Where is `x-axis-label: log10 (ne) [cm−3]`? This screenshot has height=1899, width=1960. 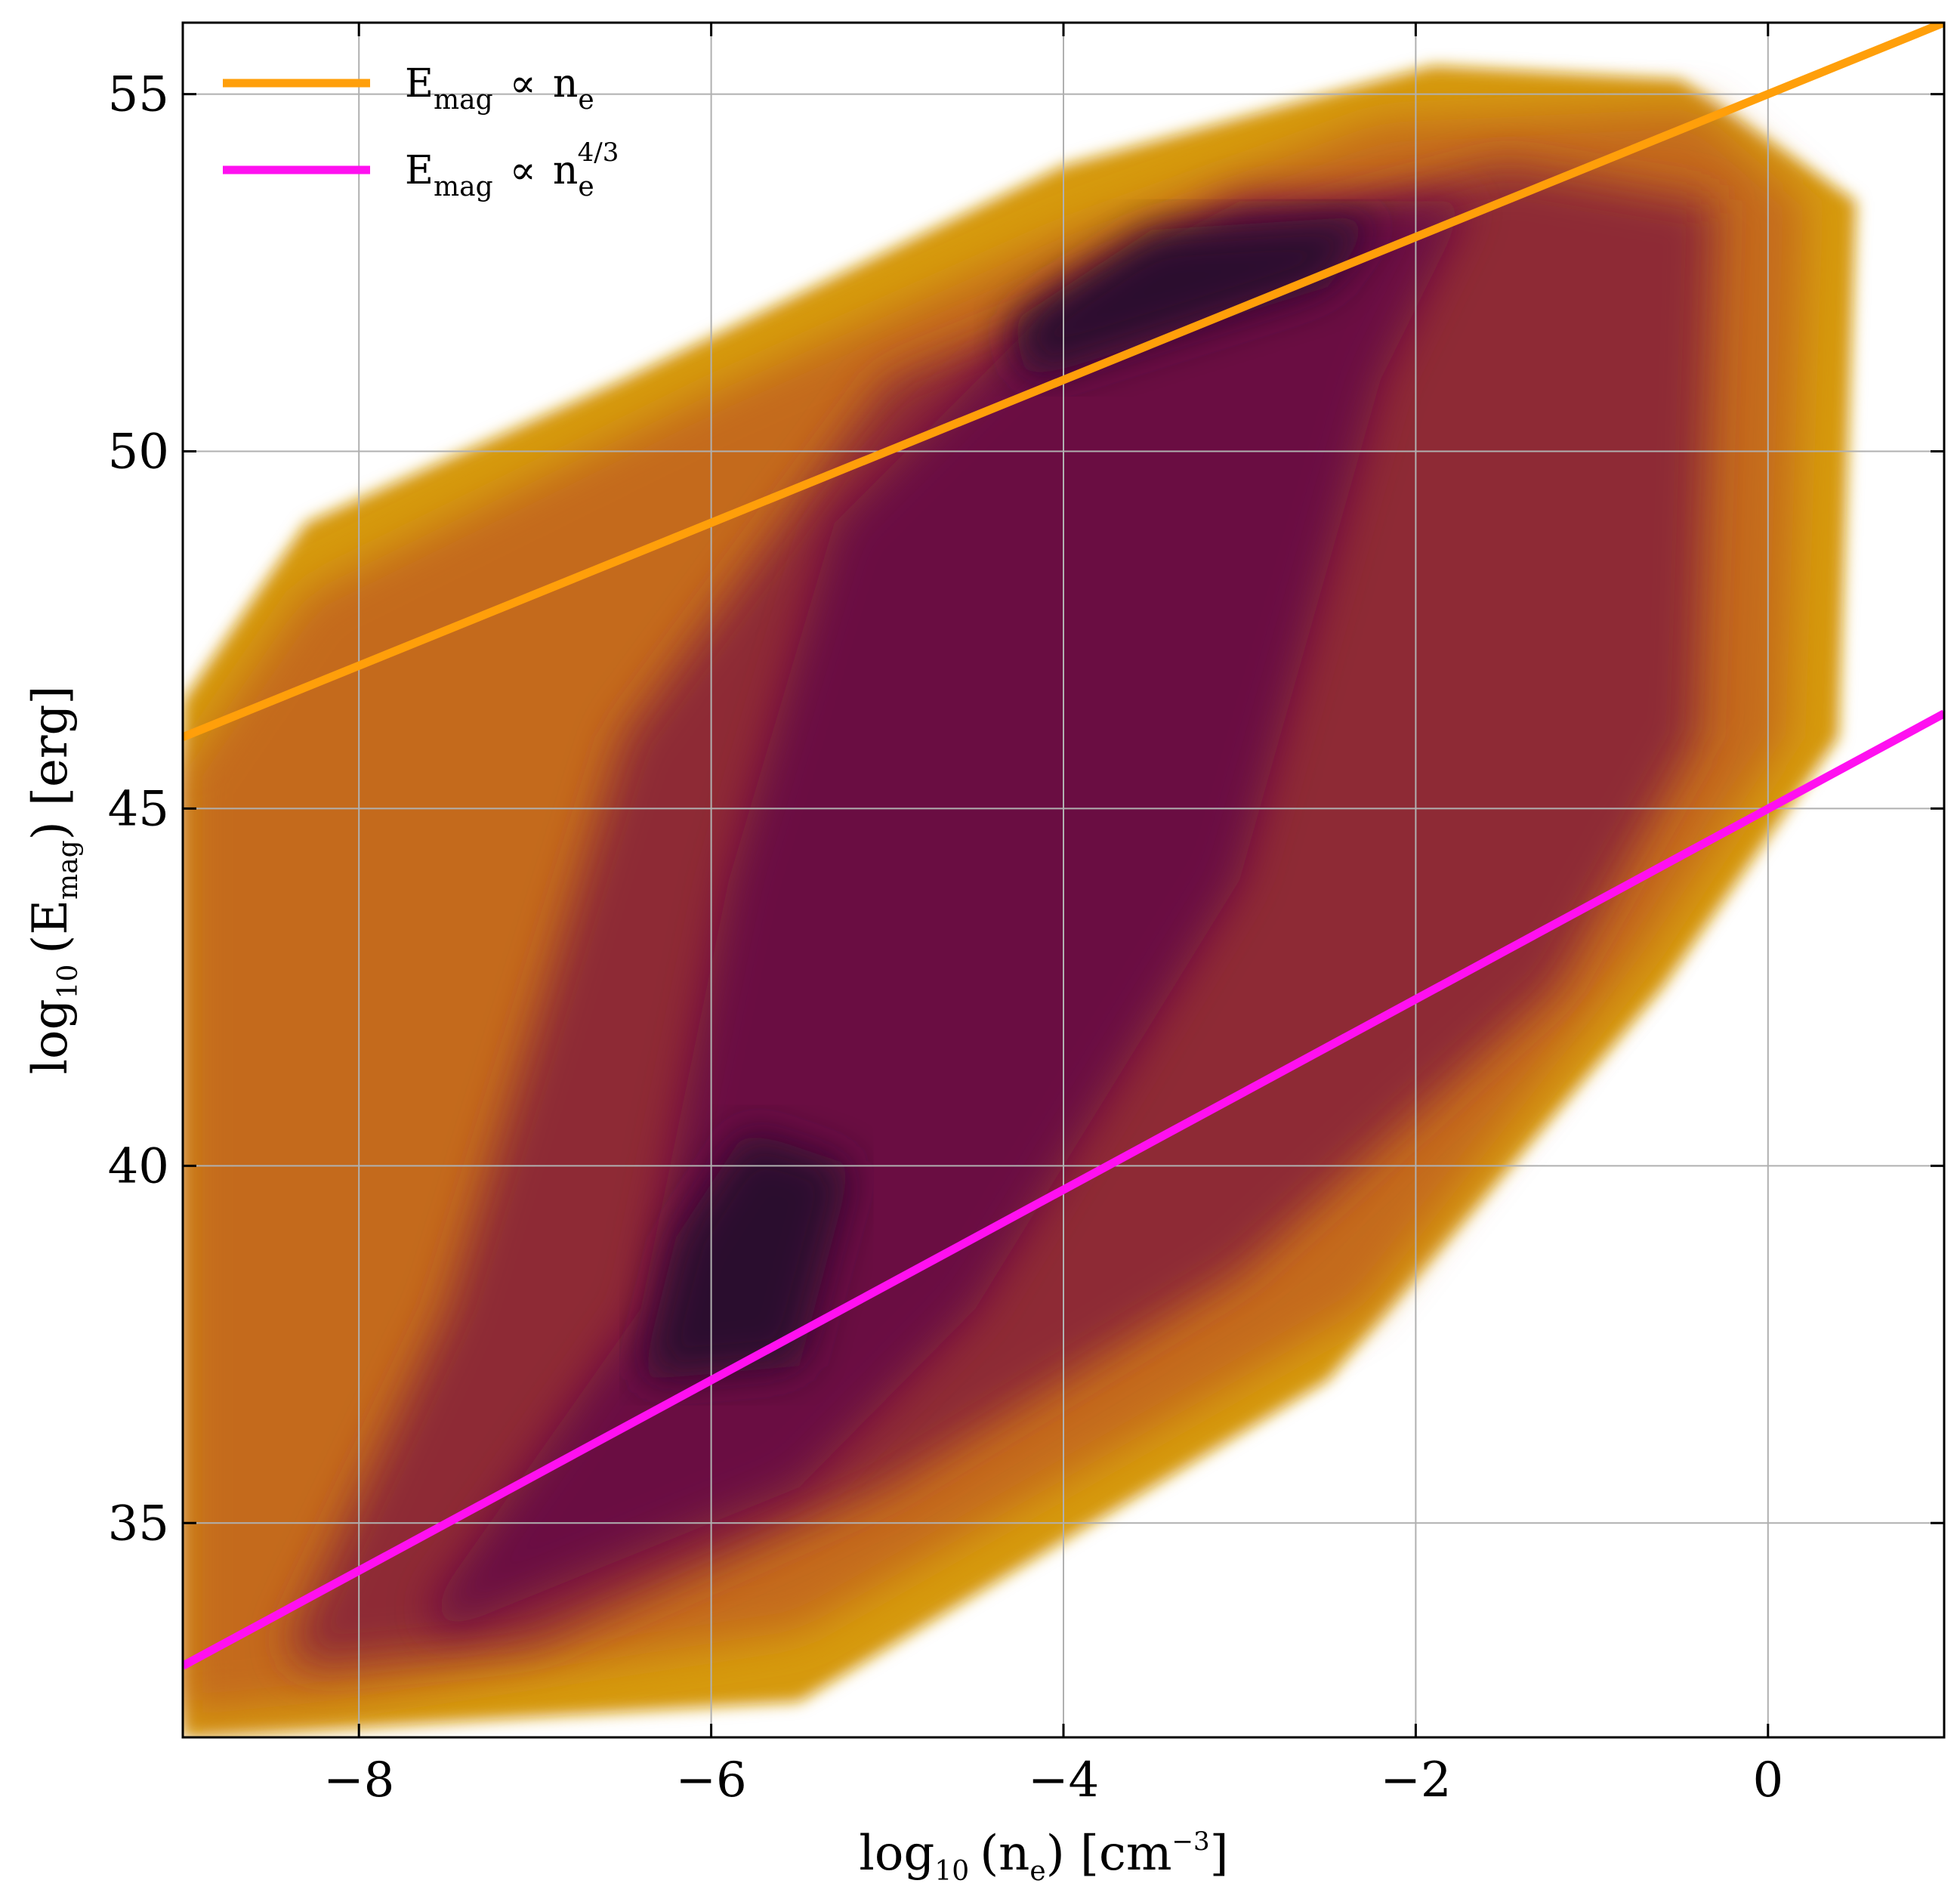
x-axis-label: log10 (ne) [cm−3] is located at coordinates (1043, 1856).